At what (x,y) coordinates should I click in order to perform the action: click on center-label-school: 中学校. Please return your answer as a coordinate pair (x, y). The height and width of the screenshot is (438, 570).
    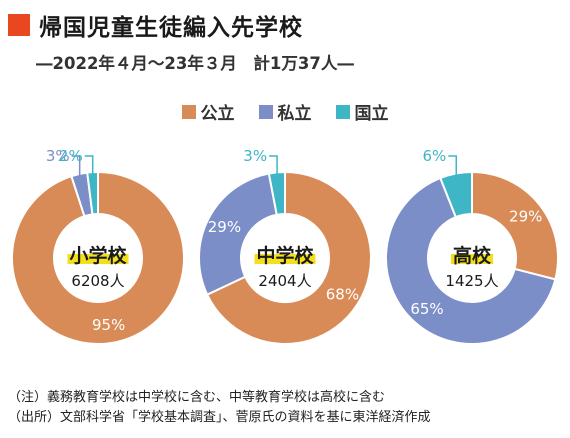
    Looking at the image, I should click on (285, 255).